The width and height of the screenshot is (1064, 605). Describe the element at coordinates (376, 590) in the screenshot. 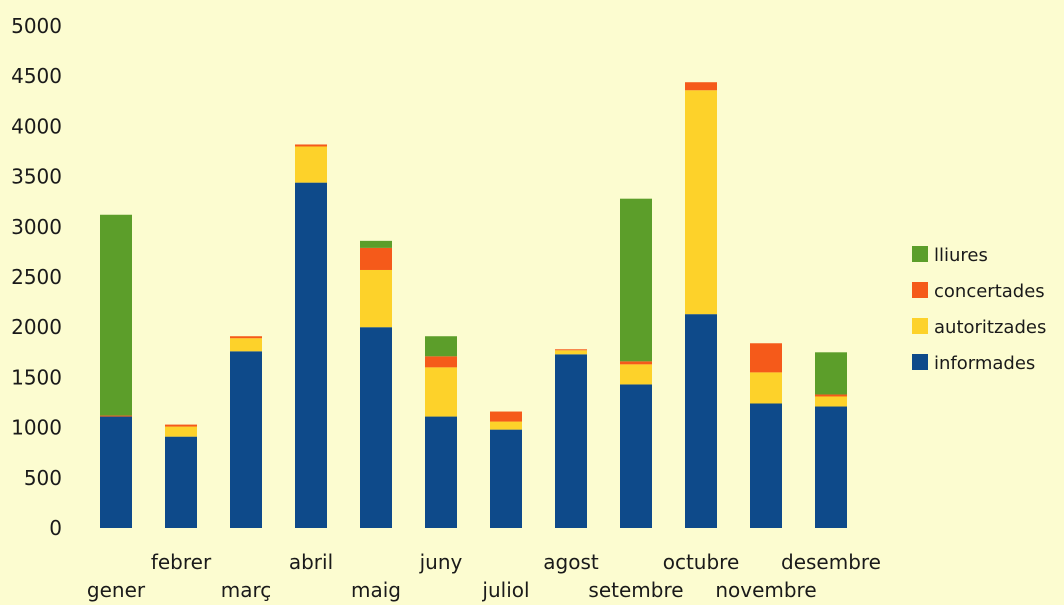

I see `x-tick-label: maig` at that location.